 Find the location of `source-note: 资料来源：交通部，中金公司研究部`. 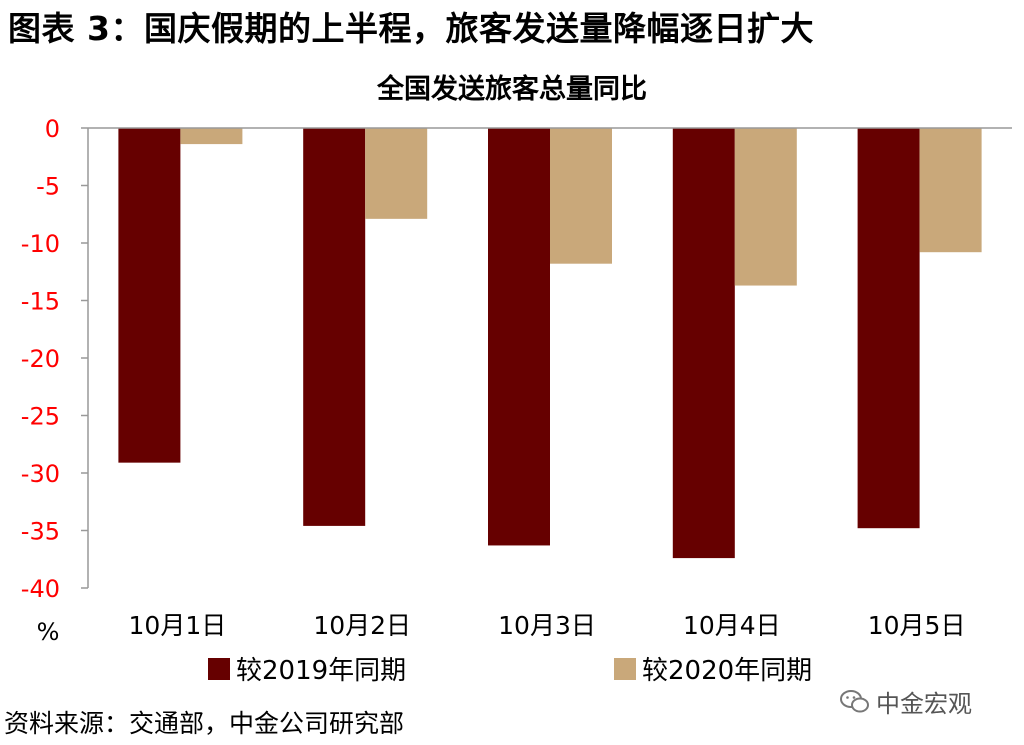

source-note: 资料来源：交通部，中金公司研究部 is located at coordinates (204, 723).